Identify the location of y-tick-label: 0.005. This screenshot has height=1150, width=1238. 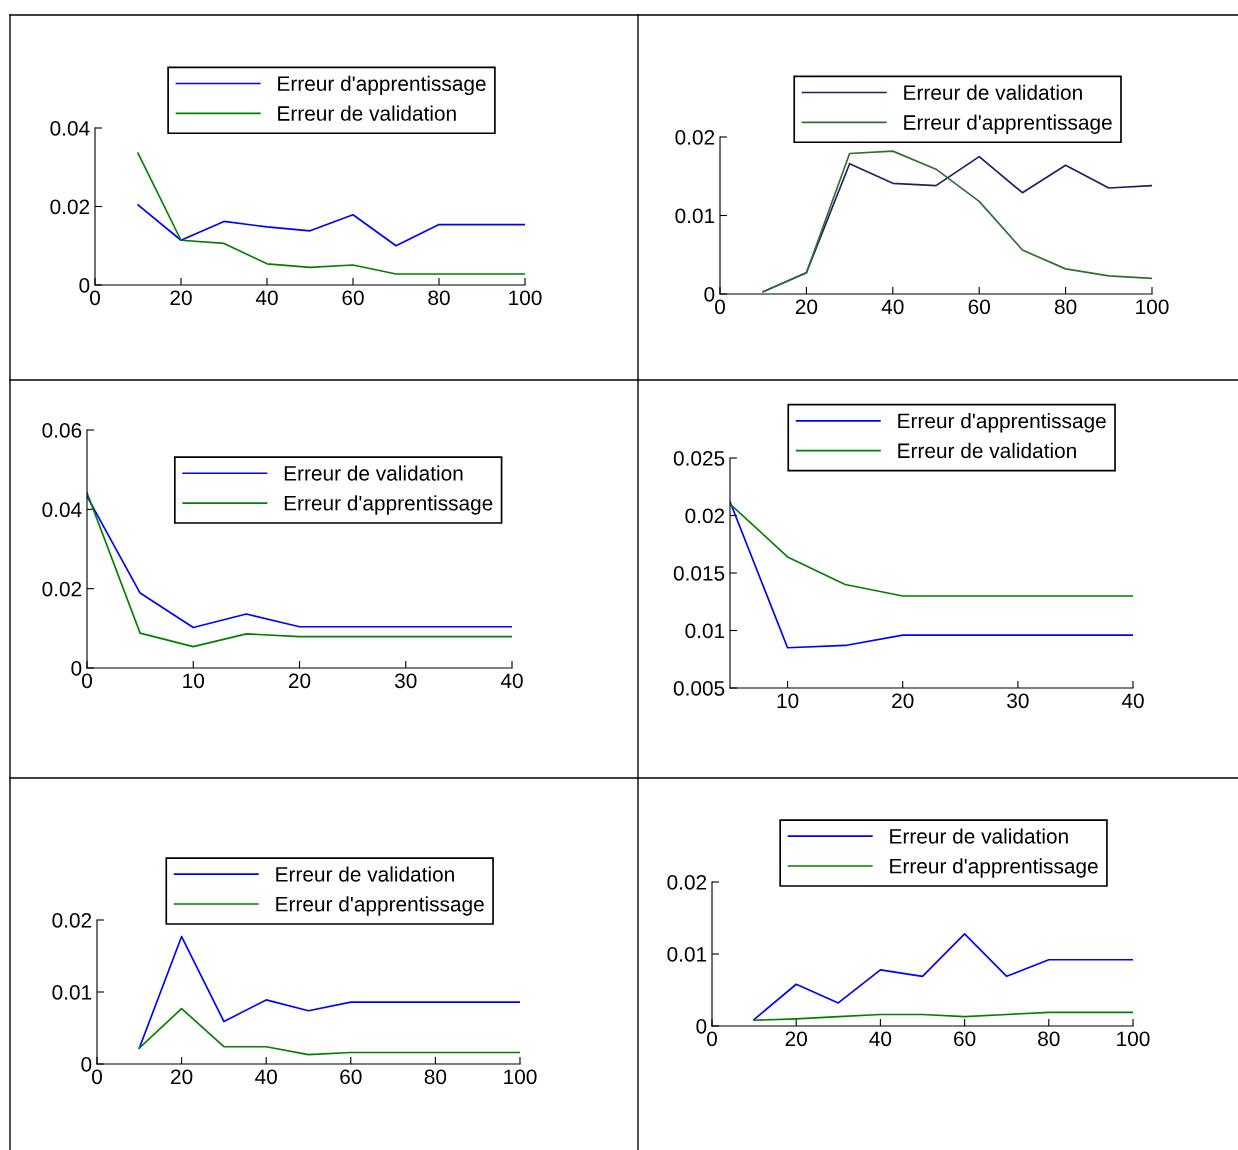
(699, 688).